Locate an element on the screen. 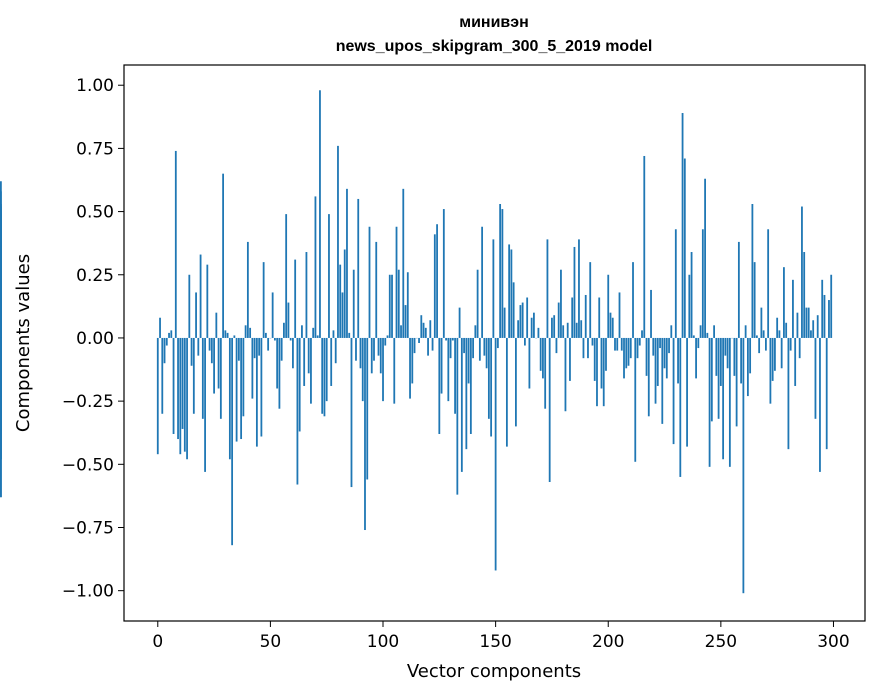 This screenshot has height=696, width=880. y-tick-label: 0.25 is located at coordinates (95, 276).